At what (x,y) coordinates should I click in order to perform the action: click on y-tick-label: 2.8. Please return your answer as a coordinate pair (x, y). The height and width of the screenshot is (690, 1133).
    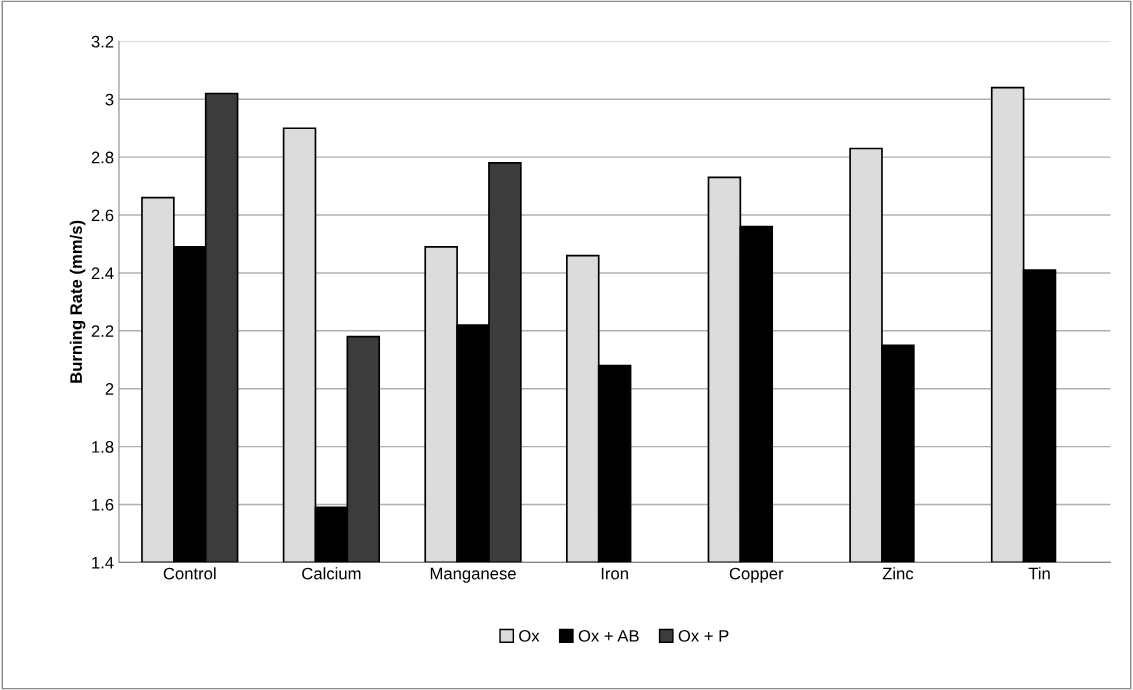
    Looking at the image, I should click on (102, 157).